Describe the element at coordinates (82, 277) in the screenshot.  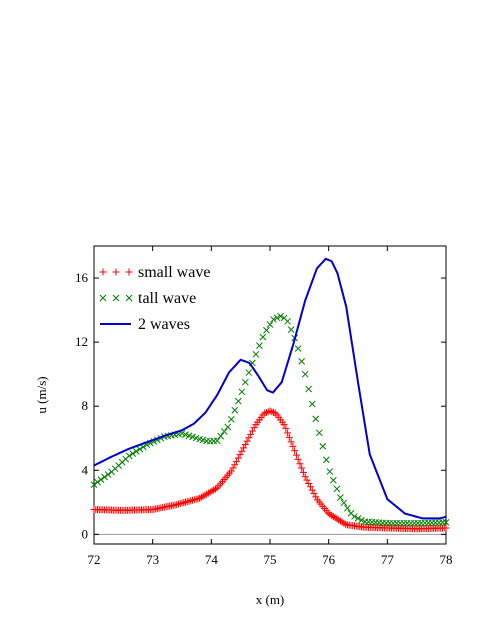
I see `y-tick-label: 16` at that location.